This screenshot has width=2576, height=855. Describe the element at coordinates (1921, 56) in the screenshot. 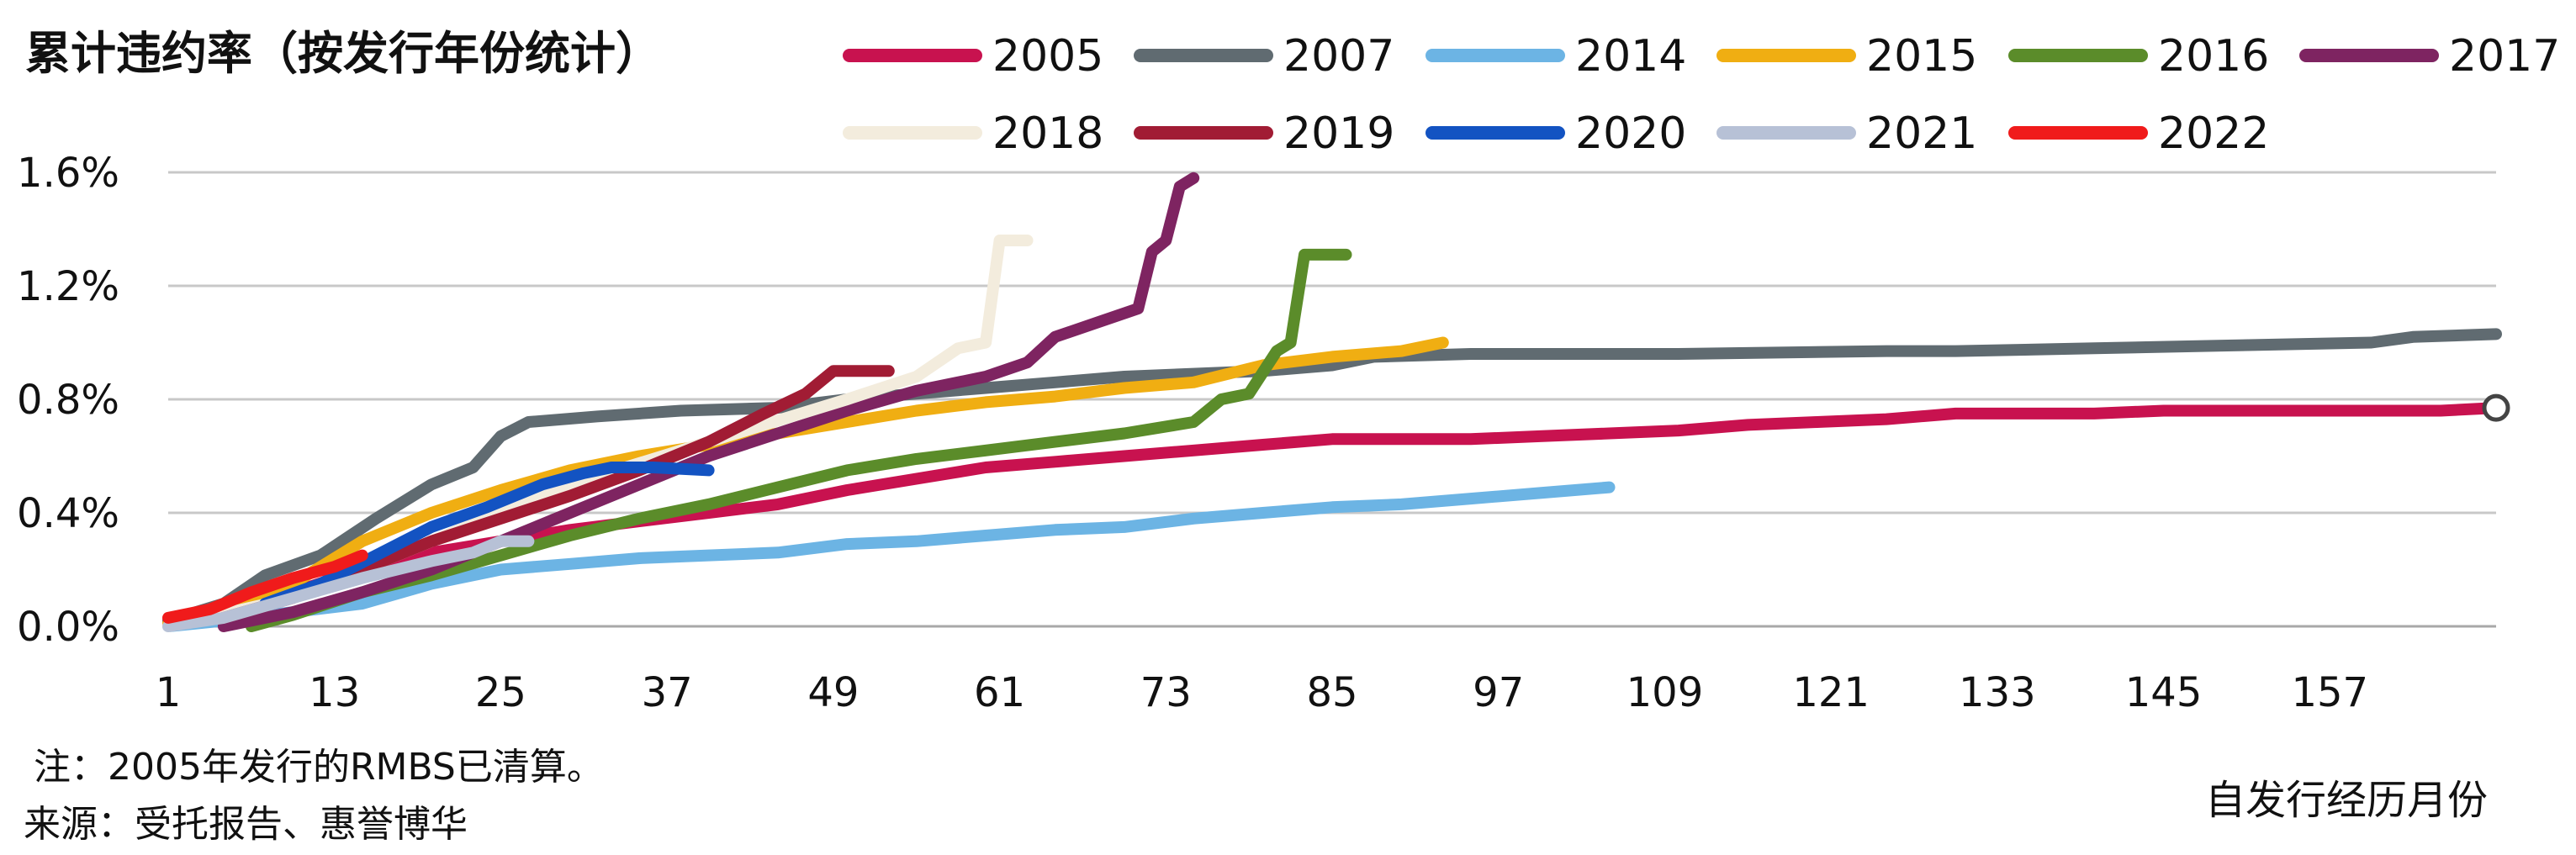

I see `legend-label-2015: 2015` at that location.